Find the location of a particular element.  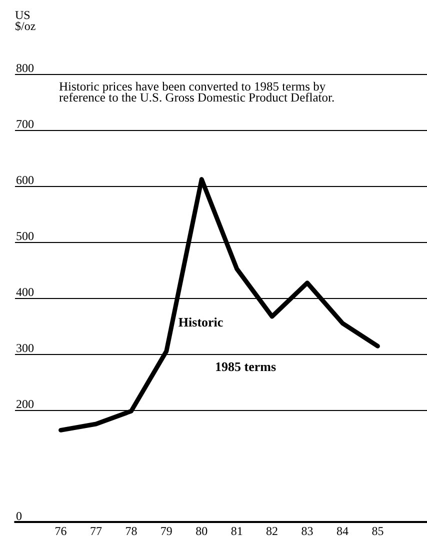

series-label: Historic is located at coordinates (201, 322).